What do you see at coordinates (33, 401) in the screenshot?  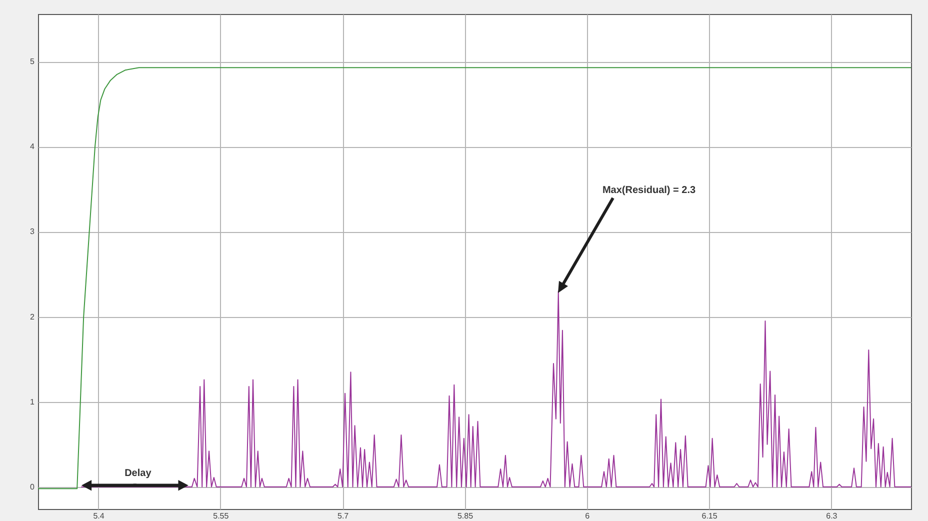 I see `y-tick-label: 1` at bounding box center [33, 401].